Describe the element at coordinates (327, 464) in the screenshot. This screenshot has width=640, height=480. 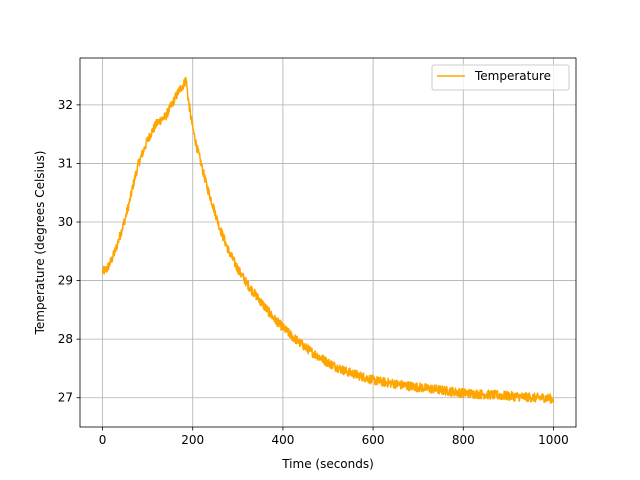
I see `x-axis-label: Time (seconds)` at that location.